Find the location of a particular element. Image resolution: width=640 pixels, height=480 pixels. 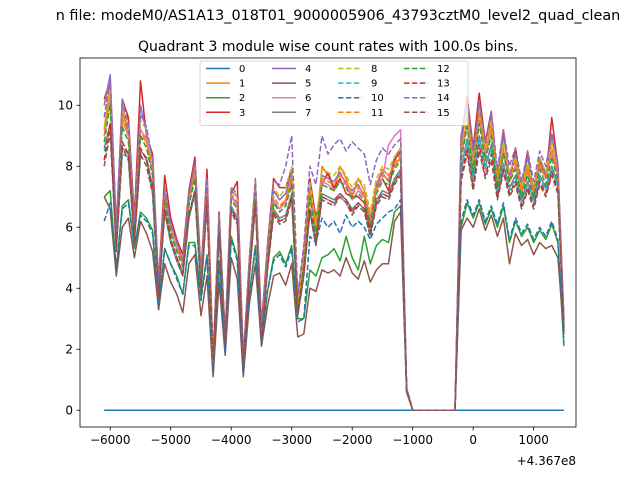

legend-label-8: 8 is located at coordinates (374, 69).